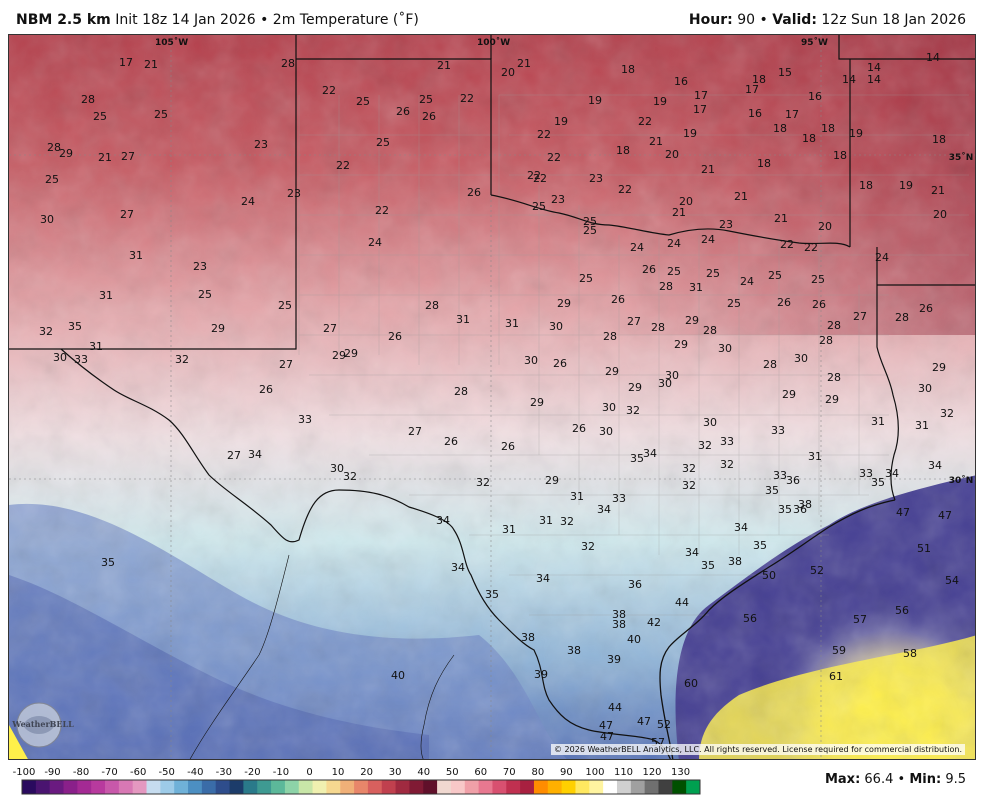 This screenshot has height=808, width=984. I want to click on weatherbell-logo: WeatherBELL, so click(42, 725).